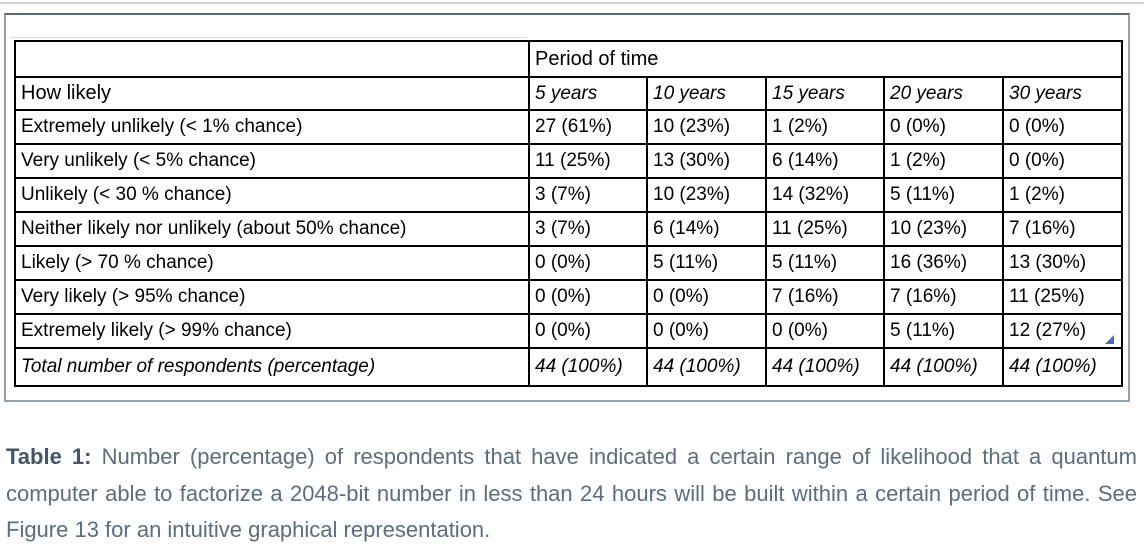 The image size is (1144, 549). Describe the element at coordinates (1062, 331) in the screenshot. I see `cell-value: 12 (27%)` at that location.